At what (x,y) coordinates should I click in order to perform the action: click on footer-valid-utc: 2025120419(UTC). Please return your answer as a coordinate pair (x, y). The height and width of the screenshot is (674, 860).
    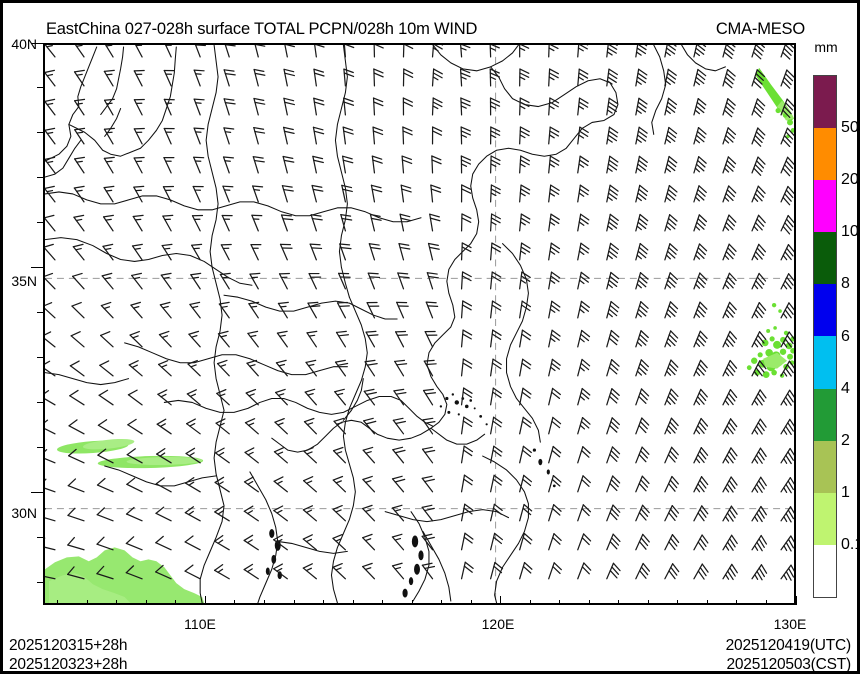
    Looking at the image, I should click on (788, 645).